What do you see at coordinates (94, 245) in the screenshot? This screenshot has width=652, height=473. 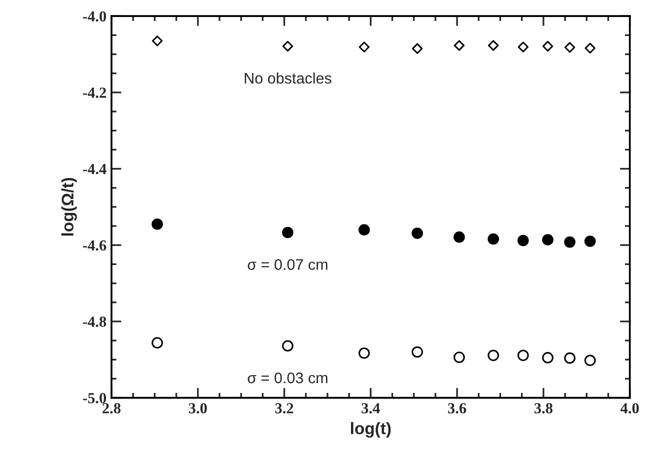 I see `y-tick-label: -4.6` at bounding box center [94, 245].